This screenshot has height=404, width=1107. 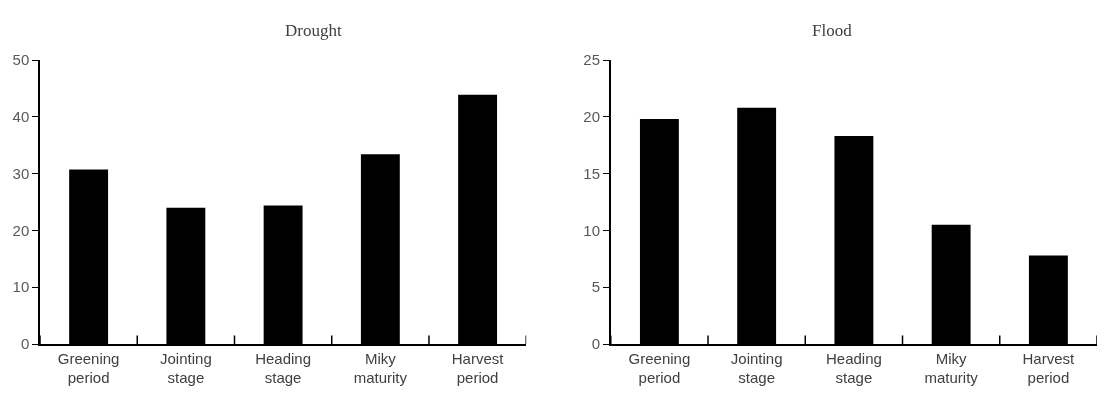 What do you see at coordinates (21, 173) in the screenshot?
I see `y-tick-label: 30` at bounding box center [21, 173].